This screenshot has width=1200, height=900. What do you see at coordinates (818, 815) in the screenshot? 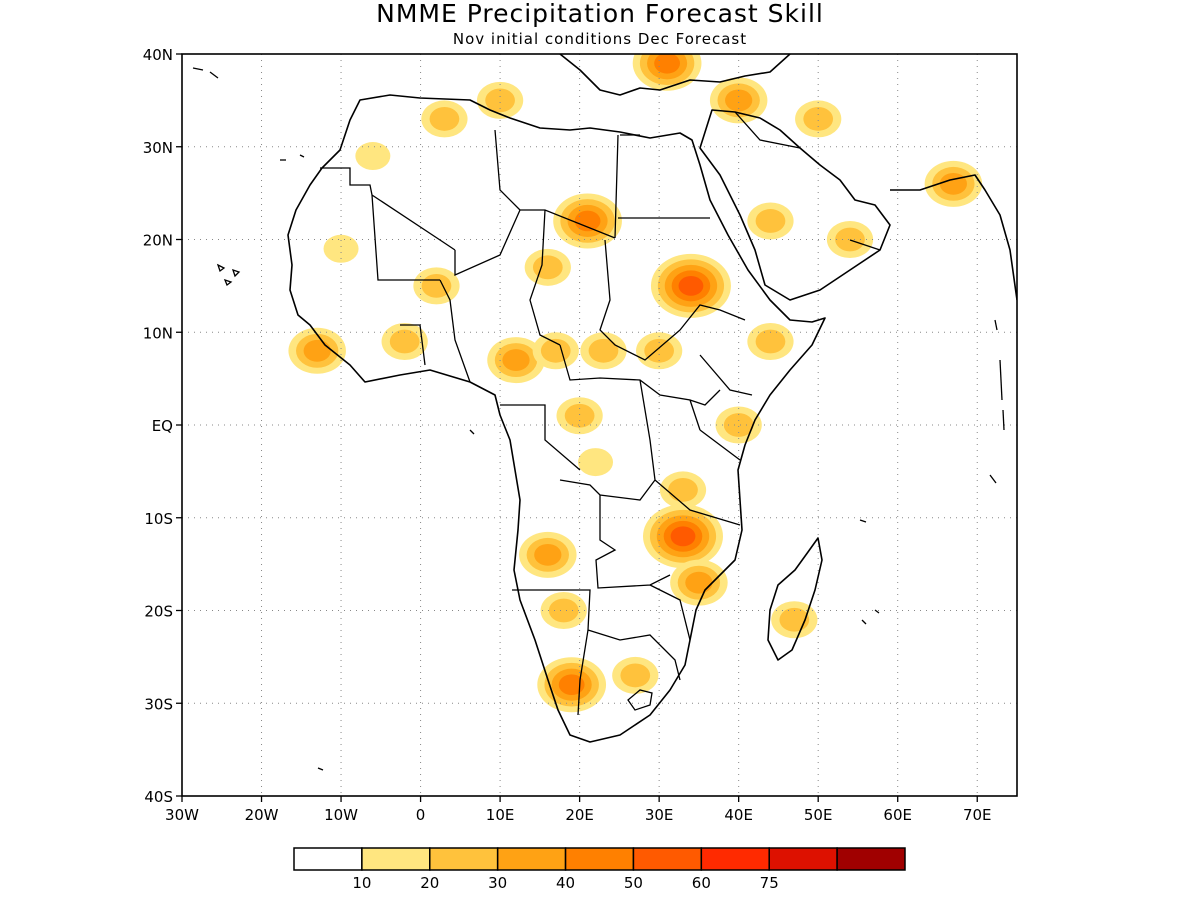
I see `x-tick-label: 50E` at bounding box center [818, 815].